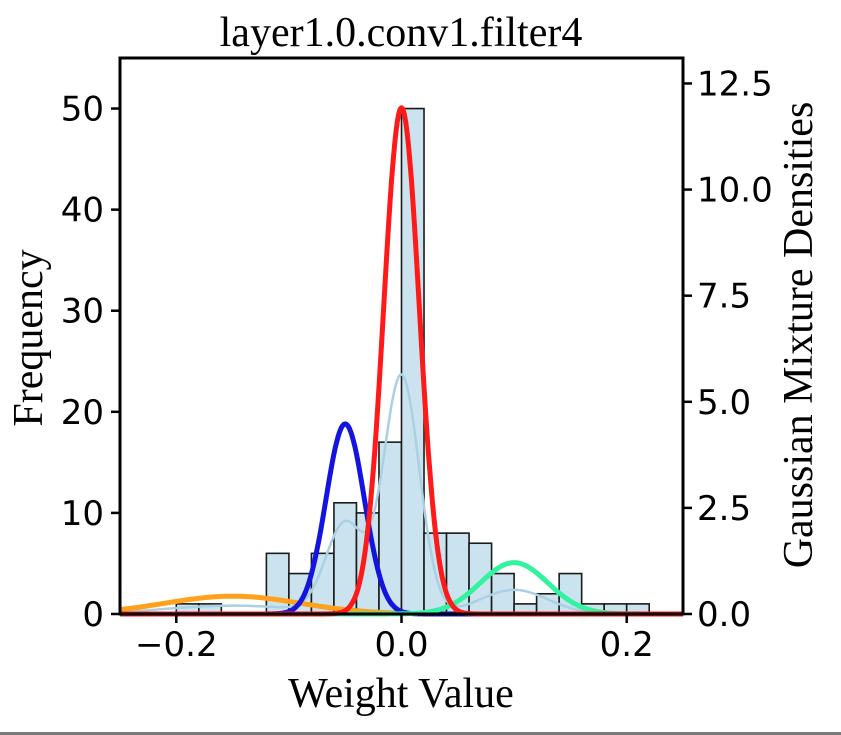 The width and height of the screenshot is (841, 735). Describe the element at coordinates (82, 110) in the screenshot. I see `y-tick-label: 50` at that location.